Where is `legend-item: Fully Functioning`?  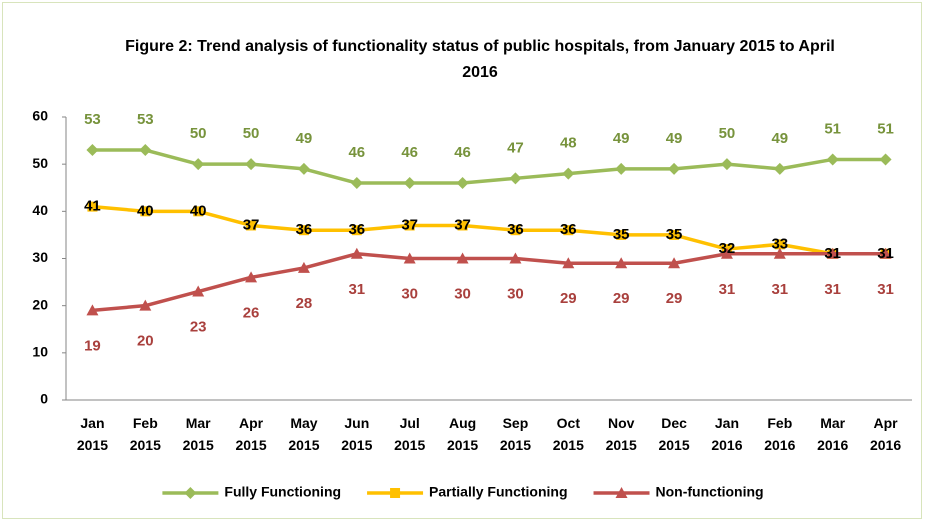 legend-item: Fully Functioning is located at coordinates (251, 492).